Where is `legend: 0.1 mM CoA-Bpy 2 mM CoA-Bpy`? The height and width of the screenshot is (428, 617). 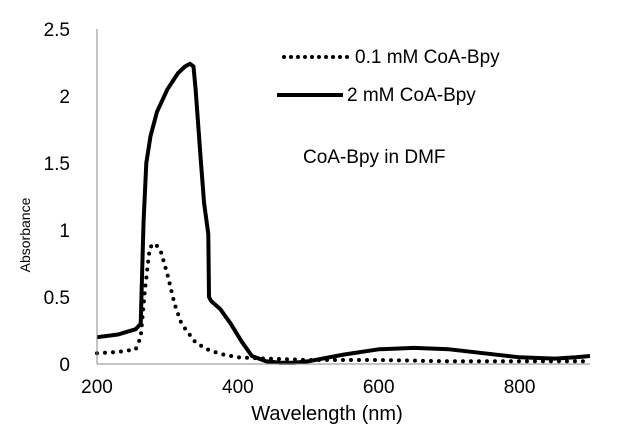
legend: 0.1 mM CoA-Bpy 2 mM CoA-Bpy is located at coordinates (388, 76).